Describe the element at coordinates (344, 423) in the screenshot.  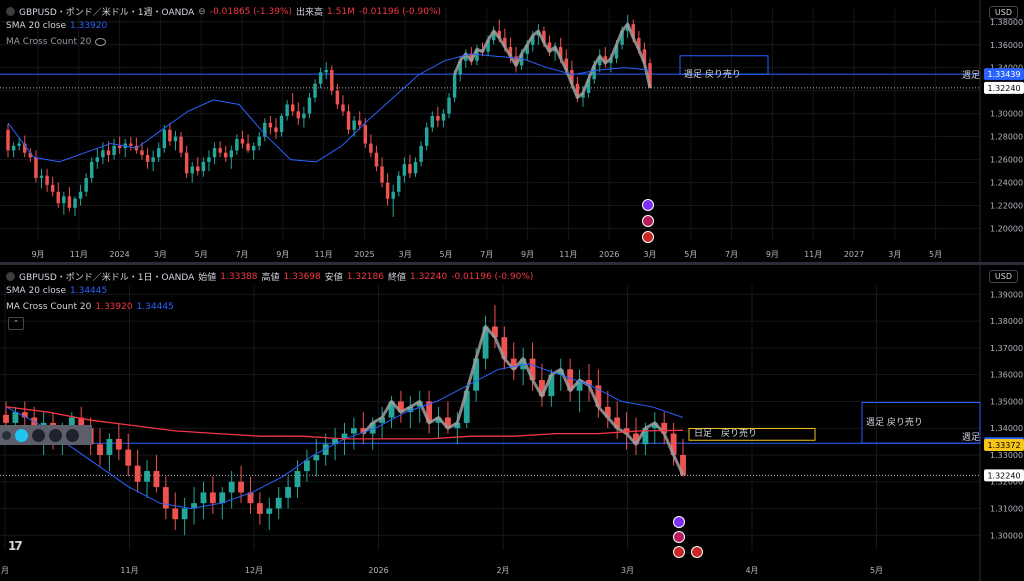
I see `ma-long-line` at that location.